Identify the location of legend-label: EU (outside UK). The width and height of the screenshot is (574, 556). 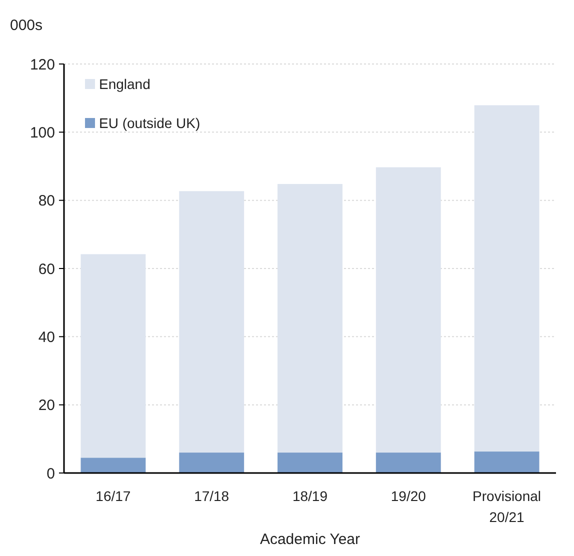
(149, 122).